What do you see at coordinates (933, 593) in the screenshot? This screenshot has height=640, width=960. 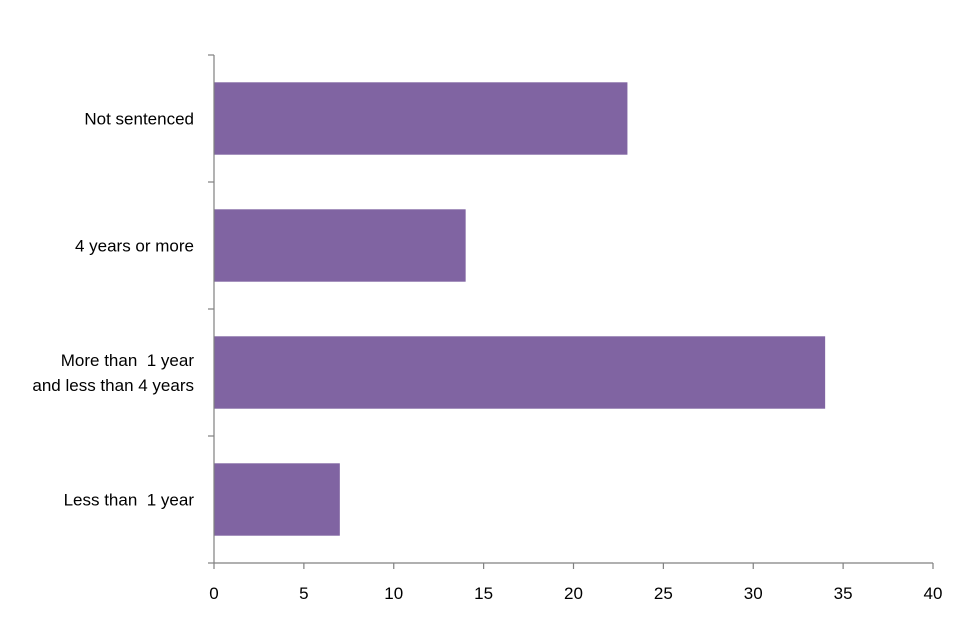 I see `x-tick-label: 40` at bounding box center [933, 593].